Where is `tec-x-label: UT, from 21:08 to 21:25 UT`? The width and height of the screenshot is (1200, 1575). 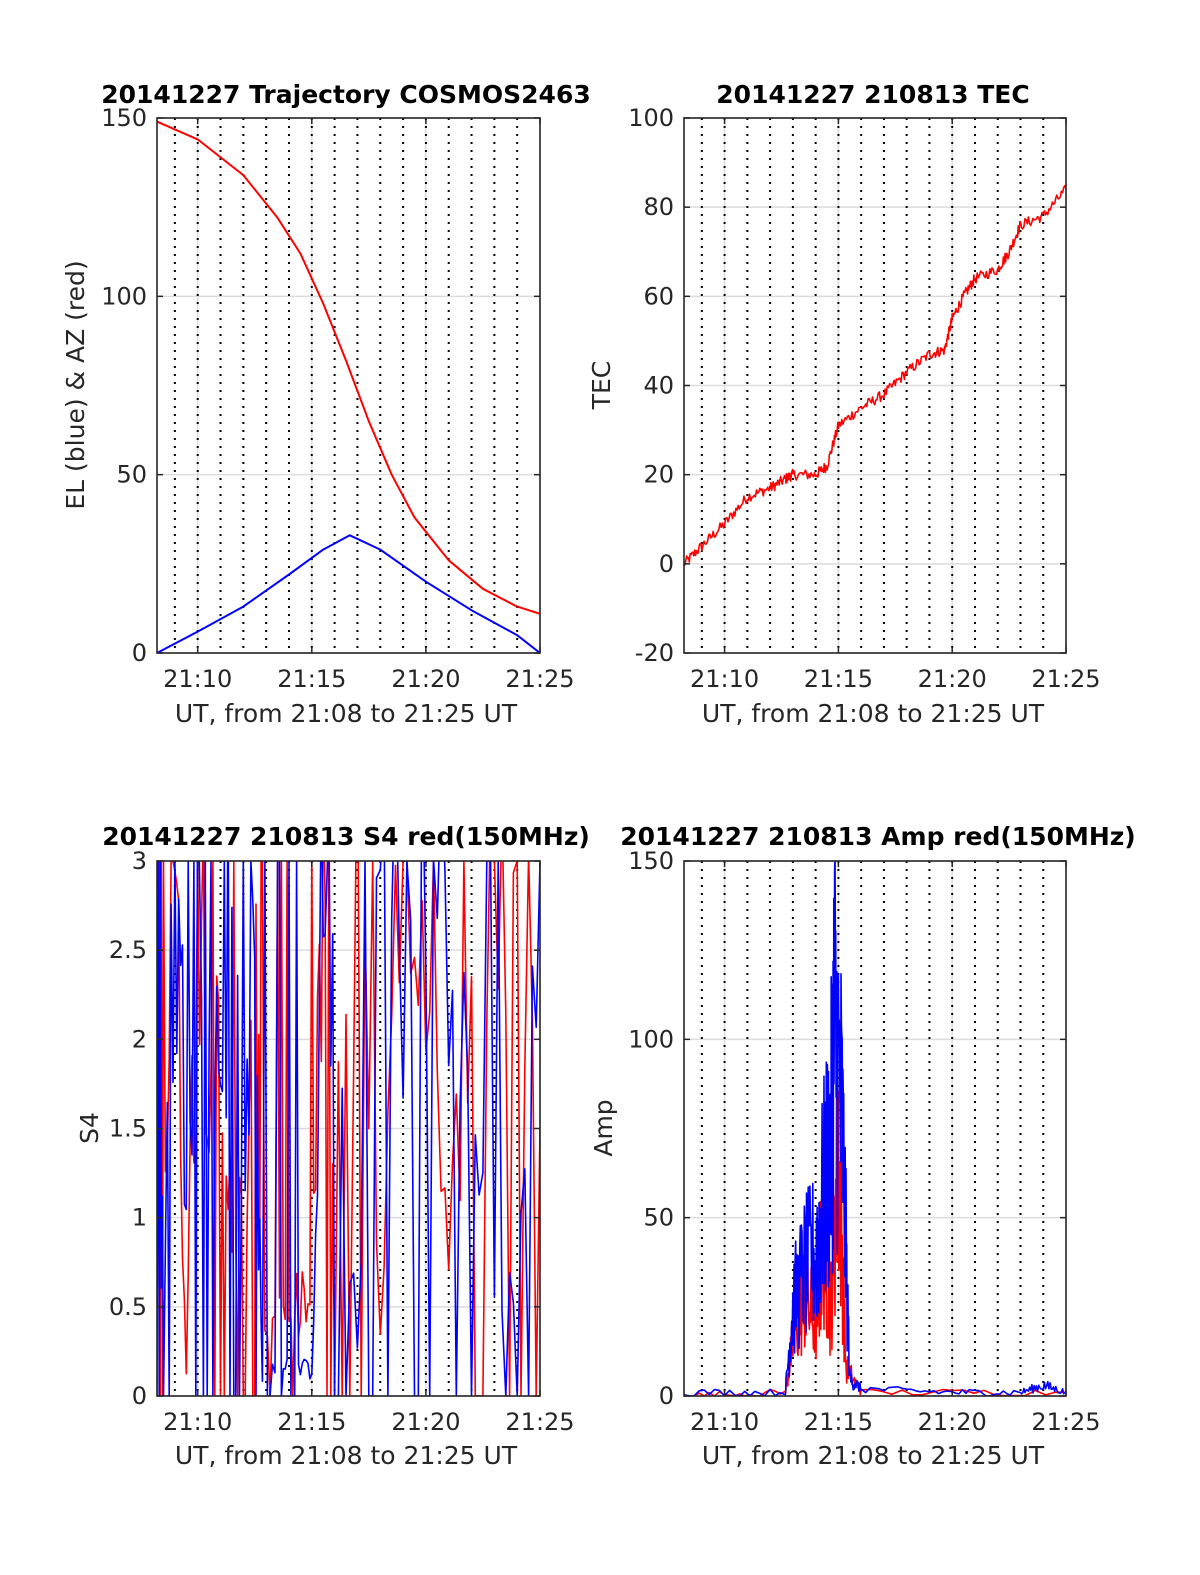
tec-x-label: UT, from 21:08 to 21:25 UT is located at coordinates (873, 713).